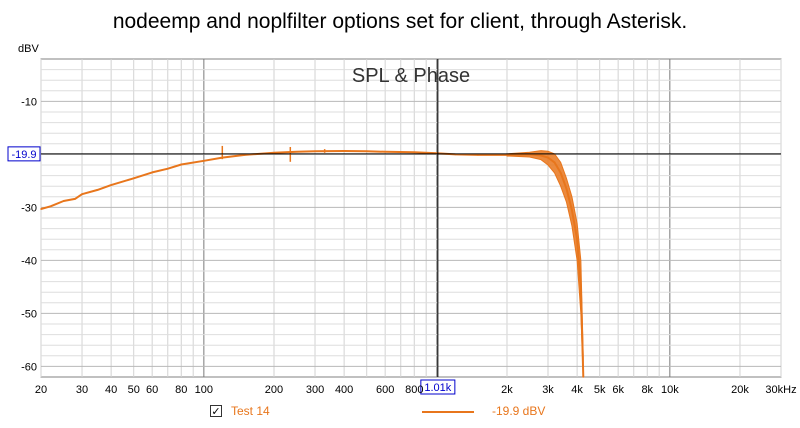 The height and width of the screenshot is (428, 800). I want to click on x-tick-label: 80, so click(181, 390).